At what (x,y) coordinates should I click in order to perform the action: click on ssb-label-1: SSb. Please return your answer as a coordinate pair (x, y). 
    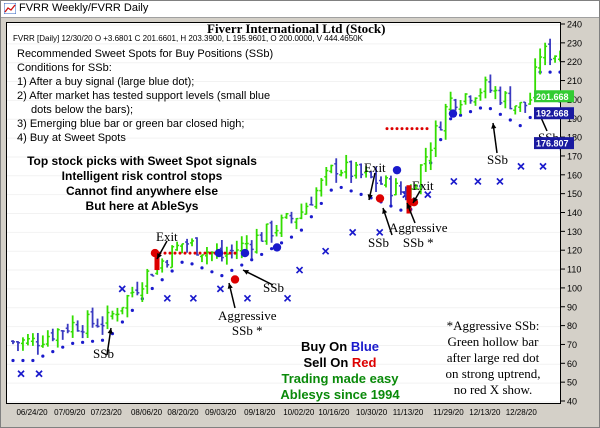
    Looking at the image, I should click on (103, 353).